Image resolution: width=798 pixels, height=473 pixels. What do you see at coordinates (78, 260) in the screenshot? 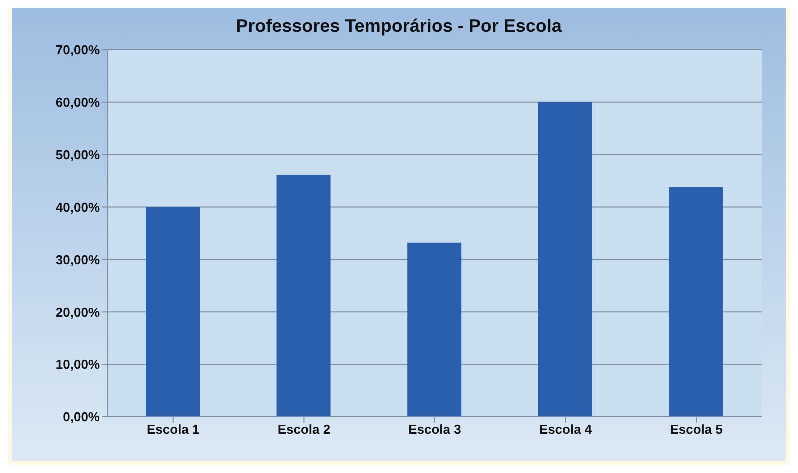
I see `y-tick-label: 30,00%` at bounding box center [78, 260].